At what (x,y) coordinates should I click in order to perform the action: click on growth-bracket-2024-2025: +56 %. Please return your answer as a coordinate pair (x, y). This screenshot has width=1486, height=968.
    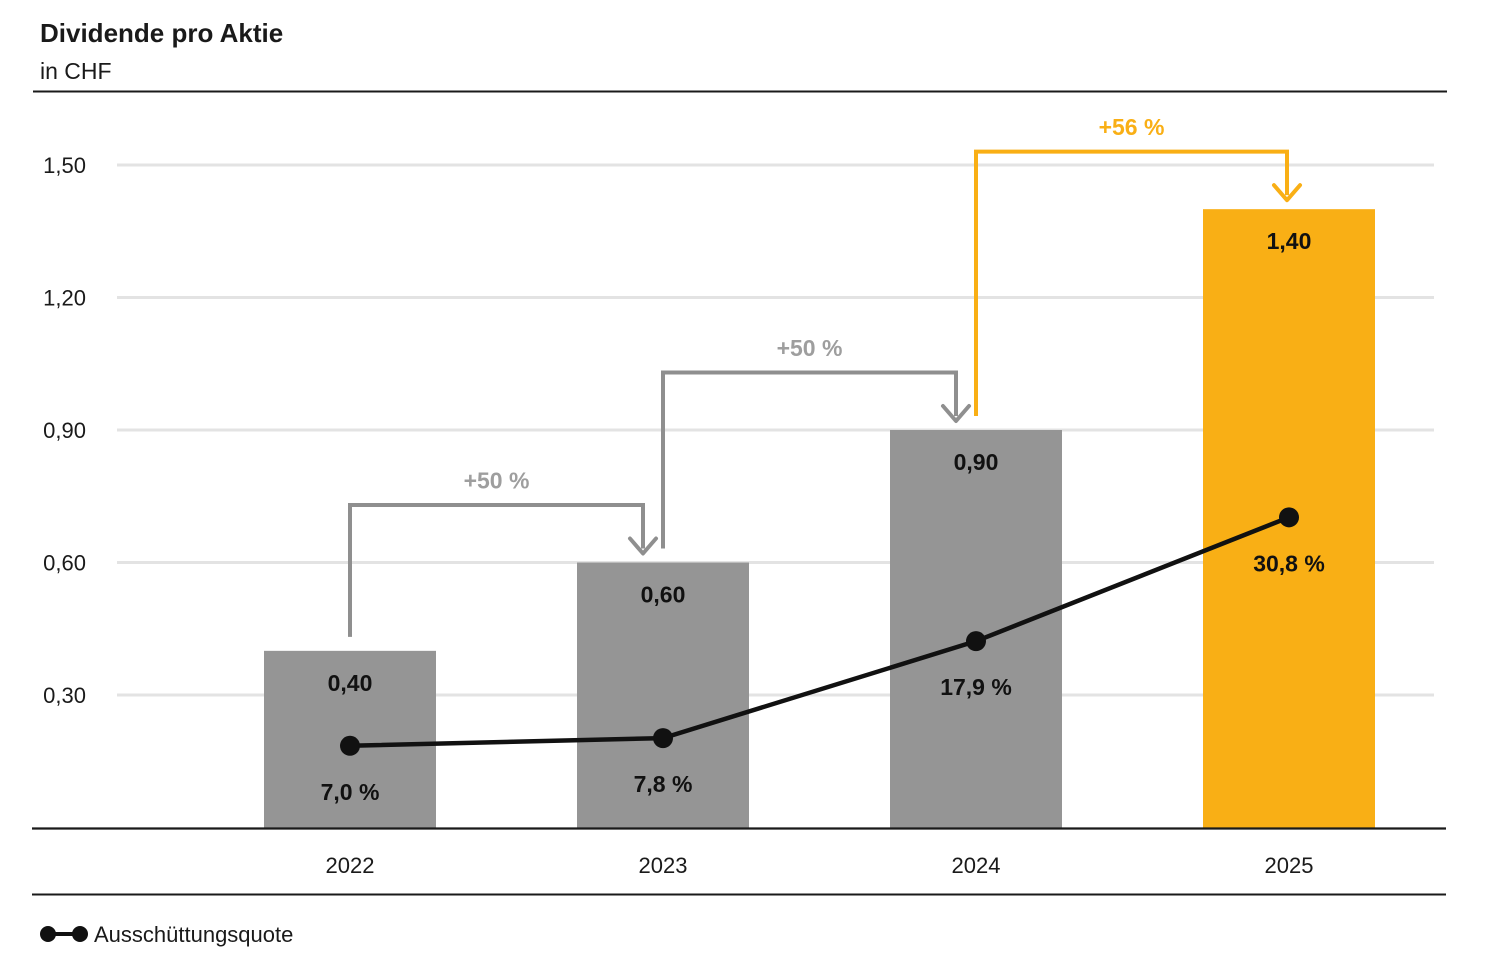
    Looking at the image, I should click on (1138, 265).